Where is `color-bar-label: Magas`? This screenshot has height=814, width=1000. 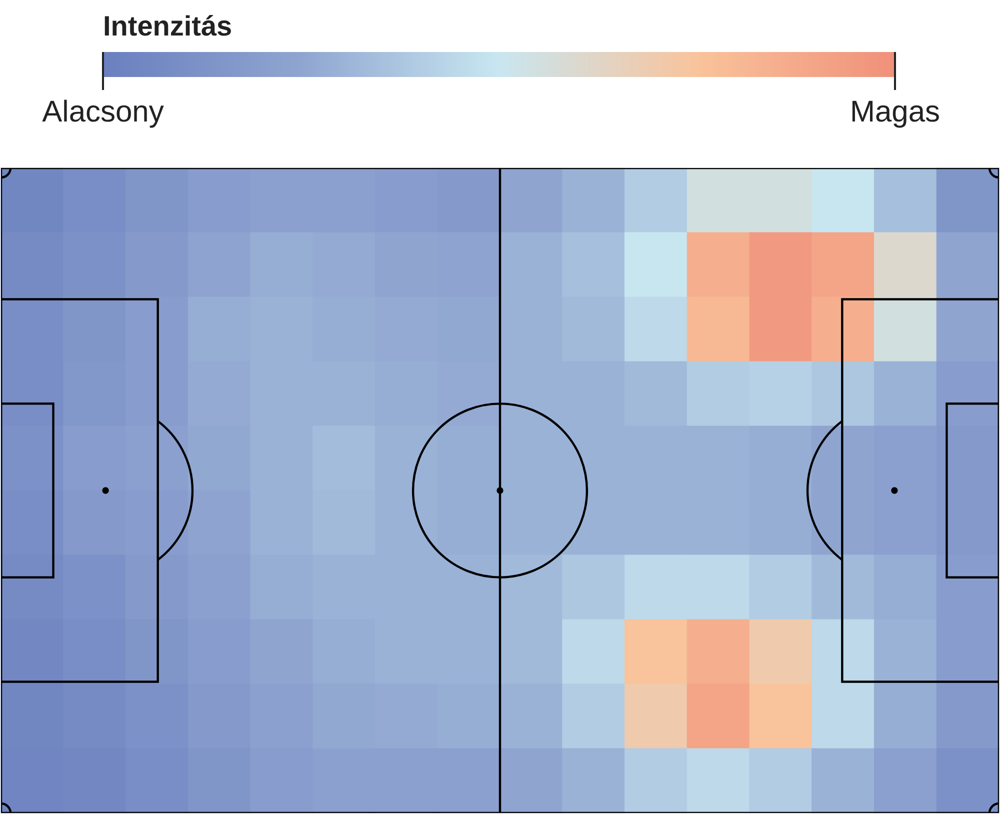
color-bar-label: Magas is located at coordinates (895, 112).